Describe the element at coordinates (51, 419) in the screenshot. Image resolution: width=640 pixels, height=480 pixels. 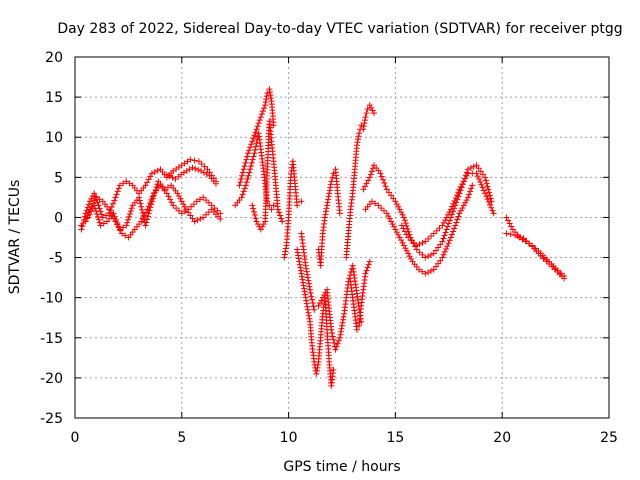
I see `y-tick-label: -25` at that location.